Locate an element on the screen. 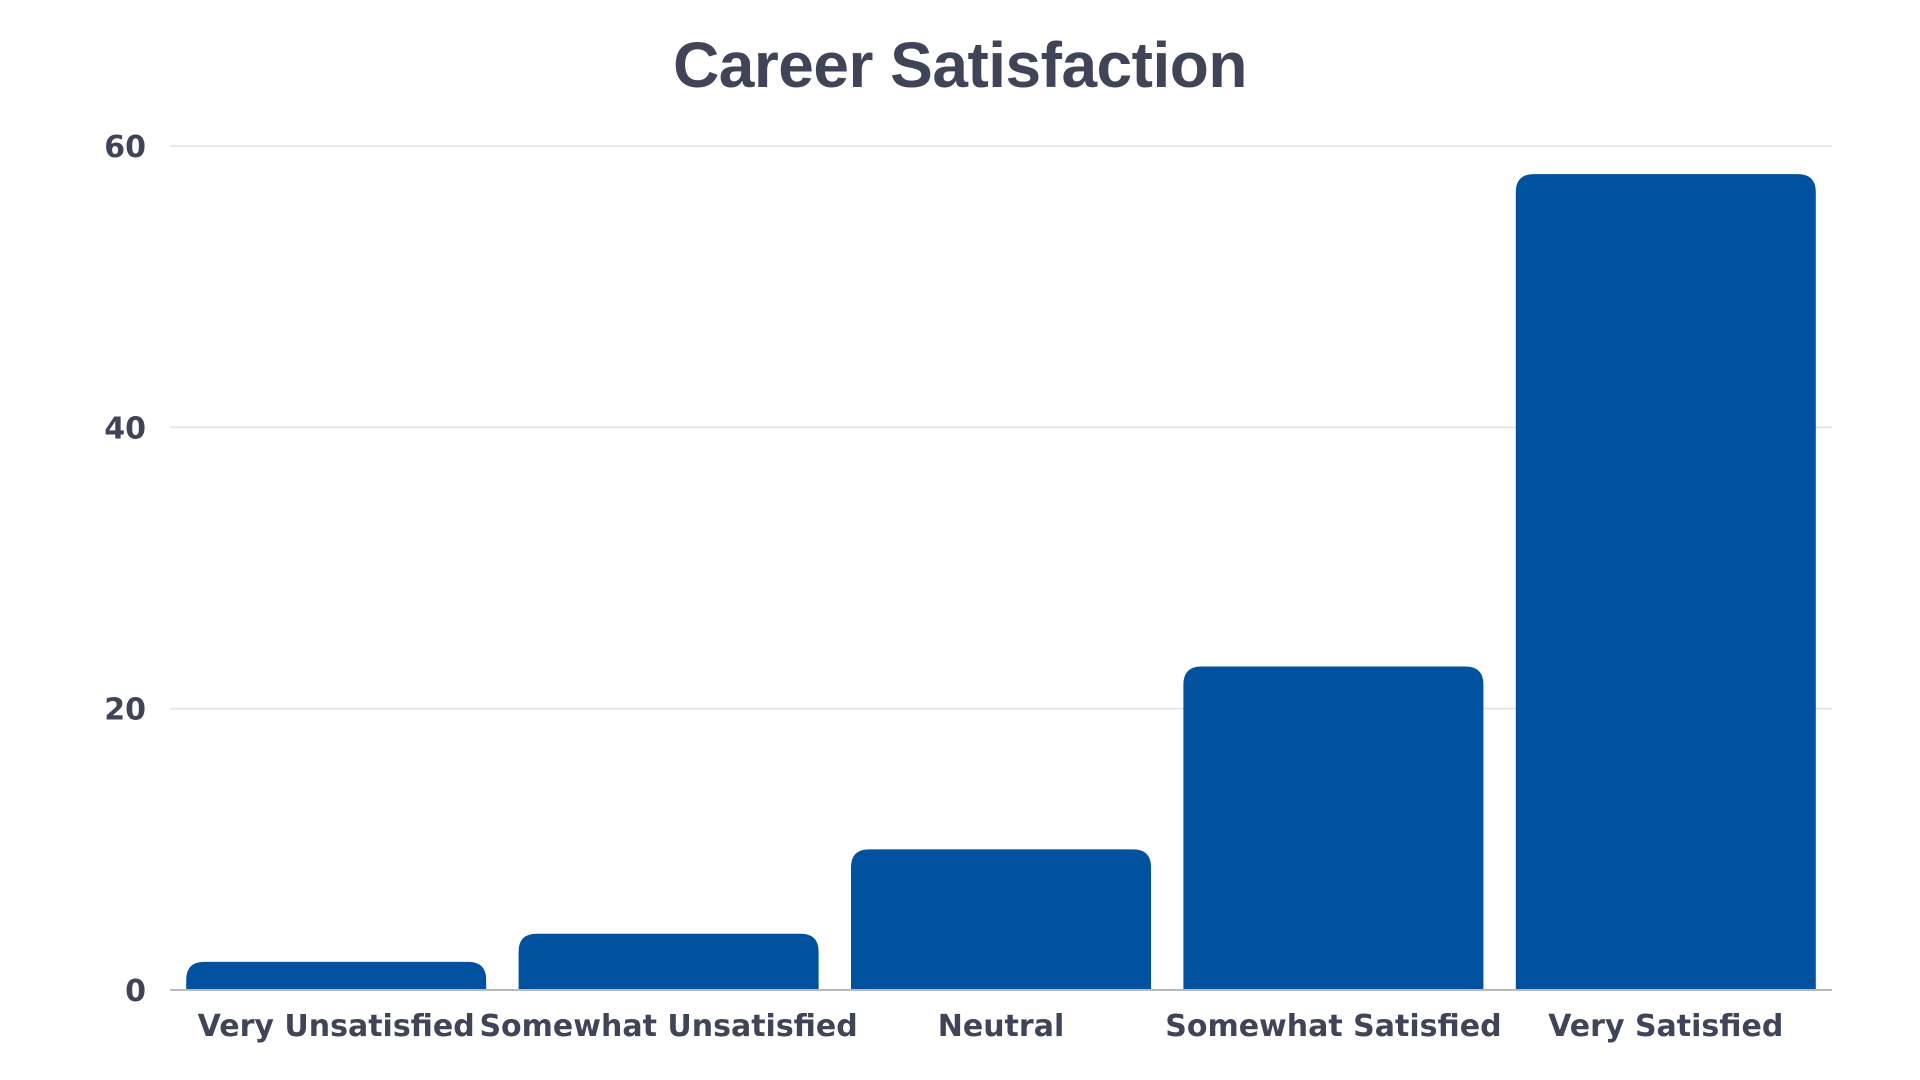 The image size is (1920, 1080). x-category-label-3: Neutral is located at coordinates (1001, 1026).